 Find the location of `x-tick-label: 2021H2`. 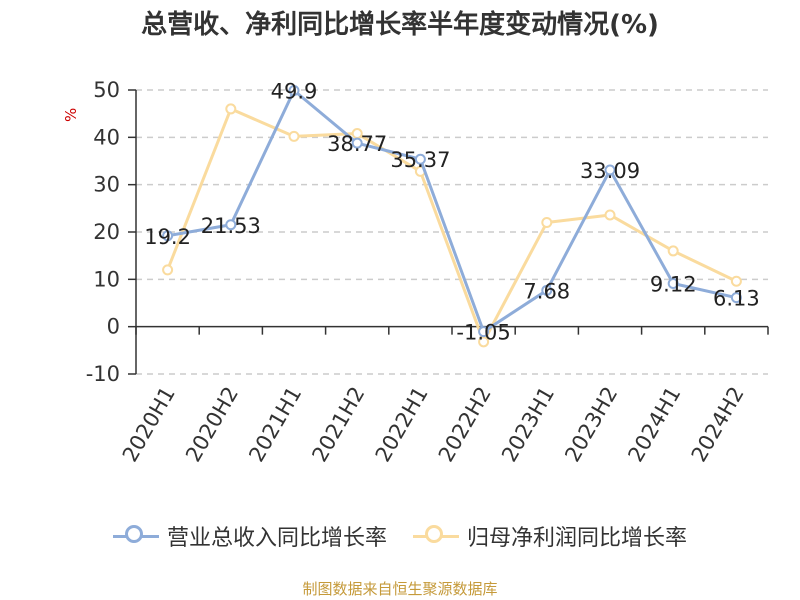

x-tick-label: 2021H2 is located at coordinates (338, 425).